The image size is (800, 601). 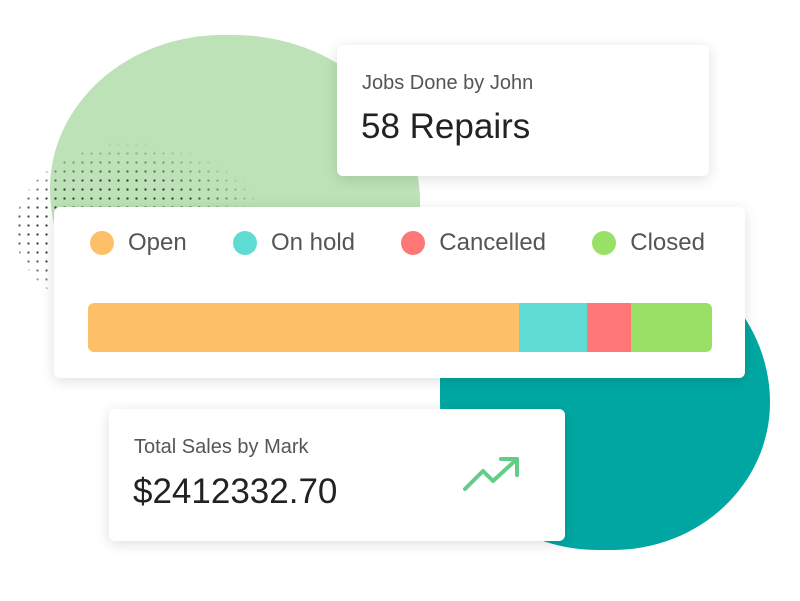 I want to click on total-sales-label: Total Sales by Mark, so click(x=221, y=447).